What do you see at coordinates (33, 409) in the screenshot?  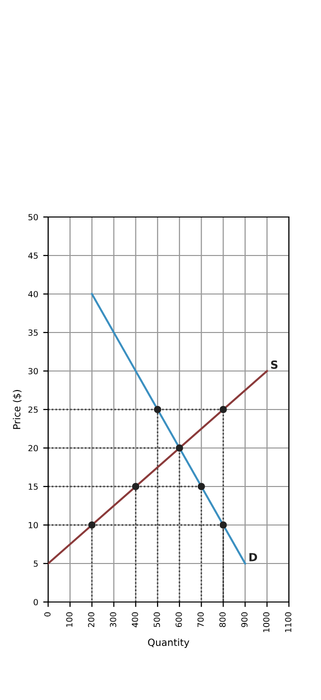 I see `y-tick-label: 25` at bounding box center [33, 409].